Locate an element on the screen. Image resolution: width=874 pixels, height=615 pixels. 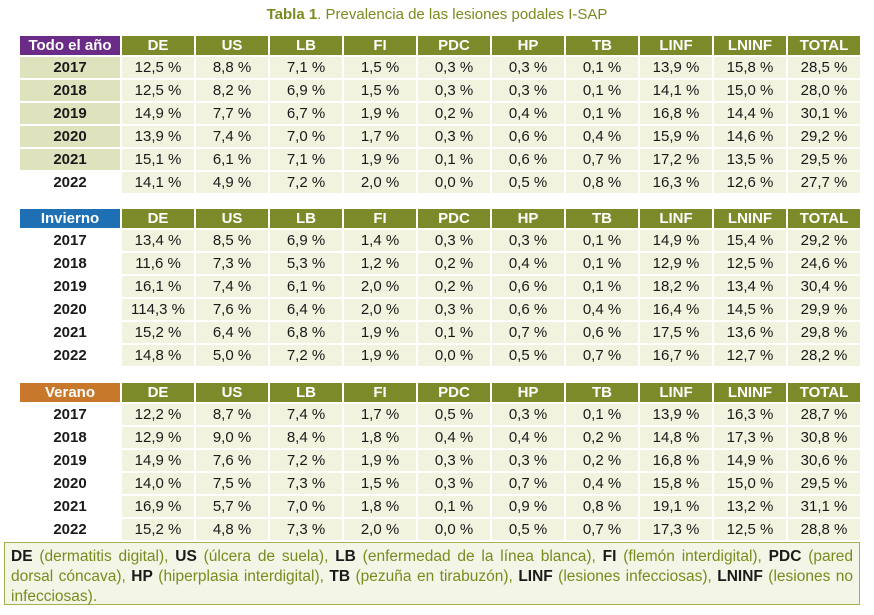
legend-abbr: TB is located at coordinates (340, 576).